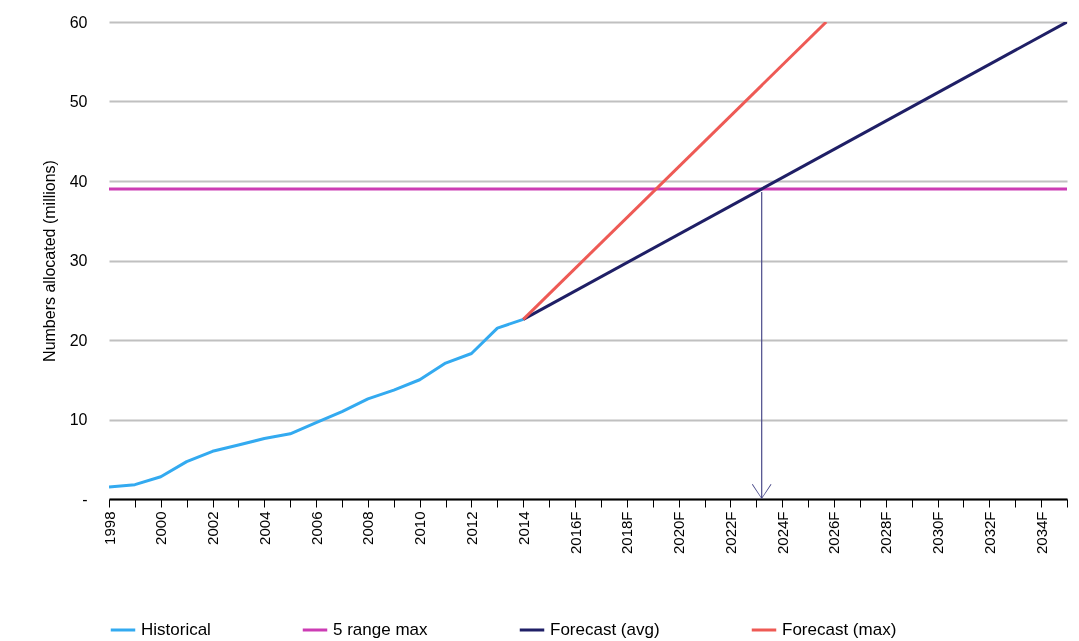  What do you see at coordinates (78, 22) in the screenshot?
I see `y-tick-label: 60` at bounding box center [78, 22].